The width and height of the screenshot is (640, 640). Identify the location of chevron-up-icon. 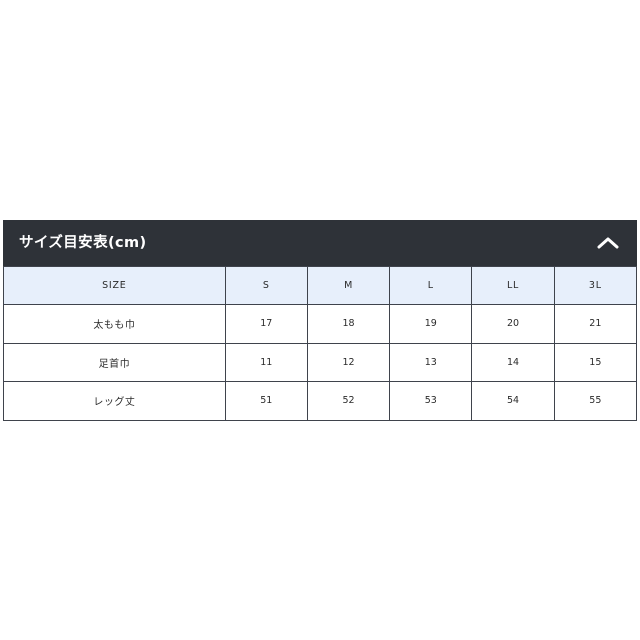
(608, 243).